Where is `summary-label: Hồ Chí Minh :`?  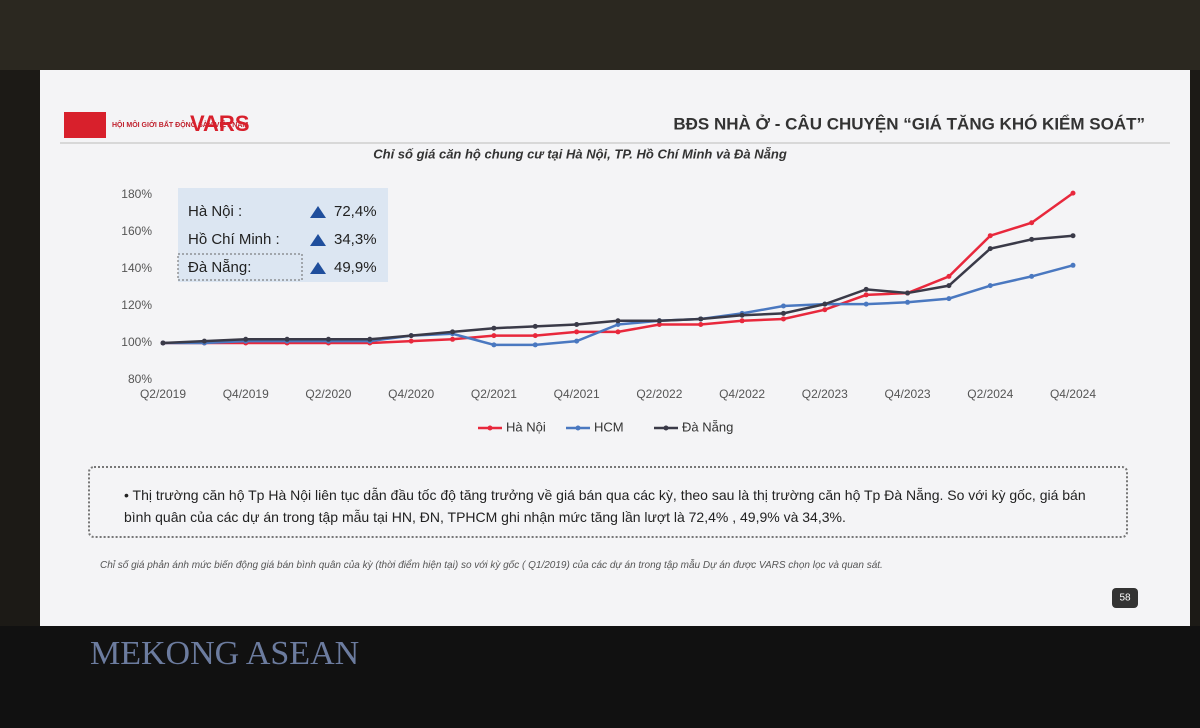
summary-label: Hồ Chí Minh : is located at coordinates (234, 239).